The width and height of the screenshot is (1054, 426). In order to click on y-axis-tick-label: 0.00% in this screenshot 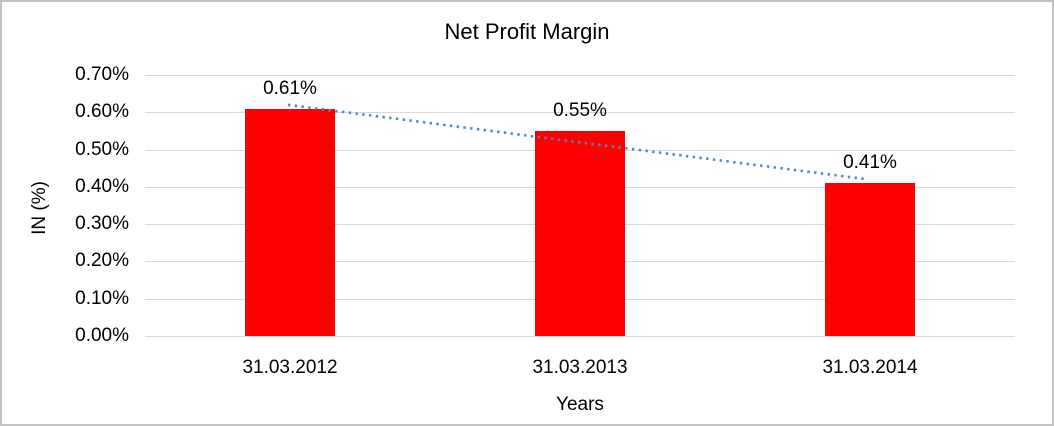, I will do `click(102, 335)`.